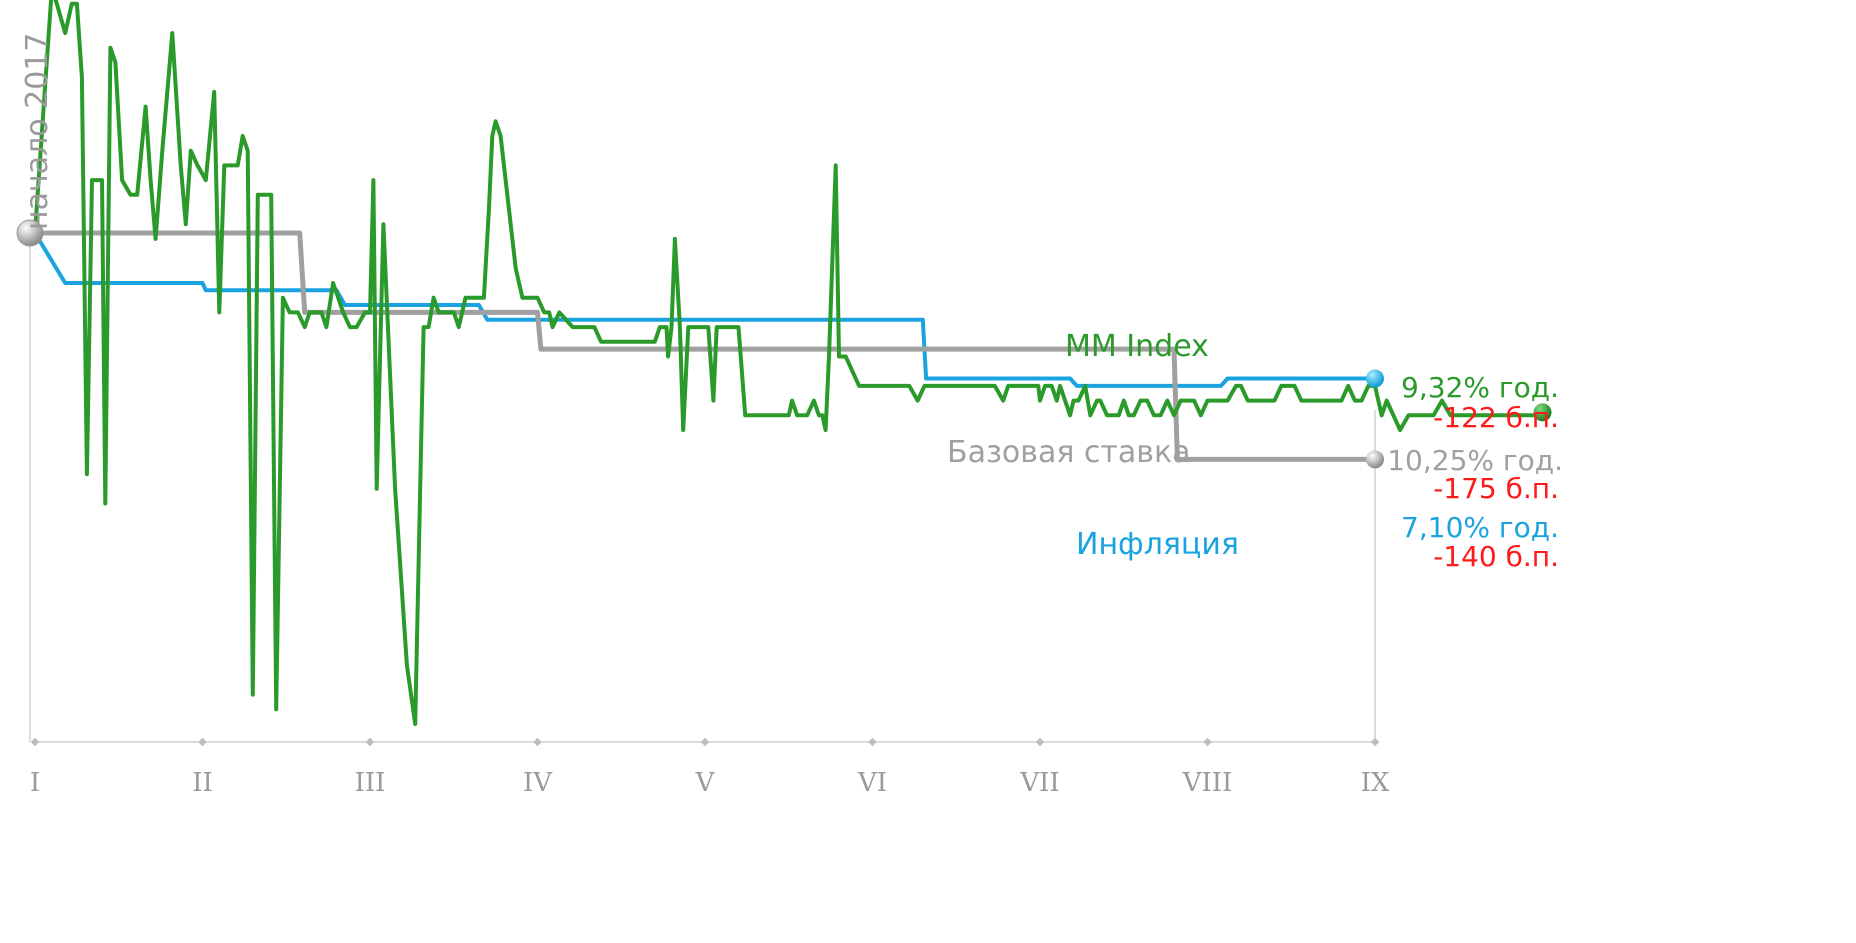 The image size is (1856, 943). I want to click on x-axis-tick-label: VIII, so click(1207, 783).